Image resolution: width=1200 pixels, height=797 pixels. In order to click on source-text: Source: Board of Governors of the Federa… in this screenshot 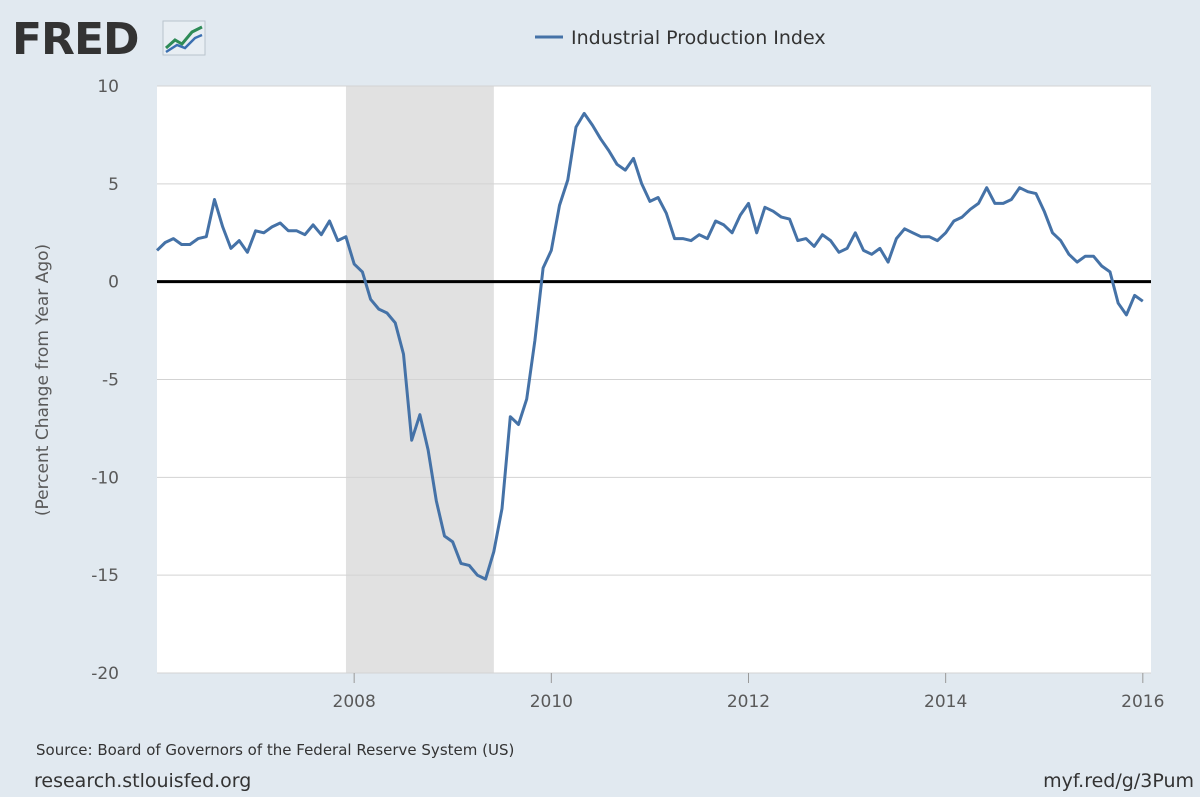, I will do `click(275, 750)`.